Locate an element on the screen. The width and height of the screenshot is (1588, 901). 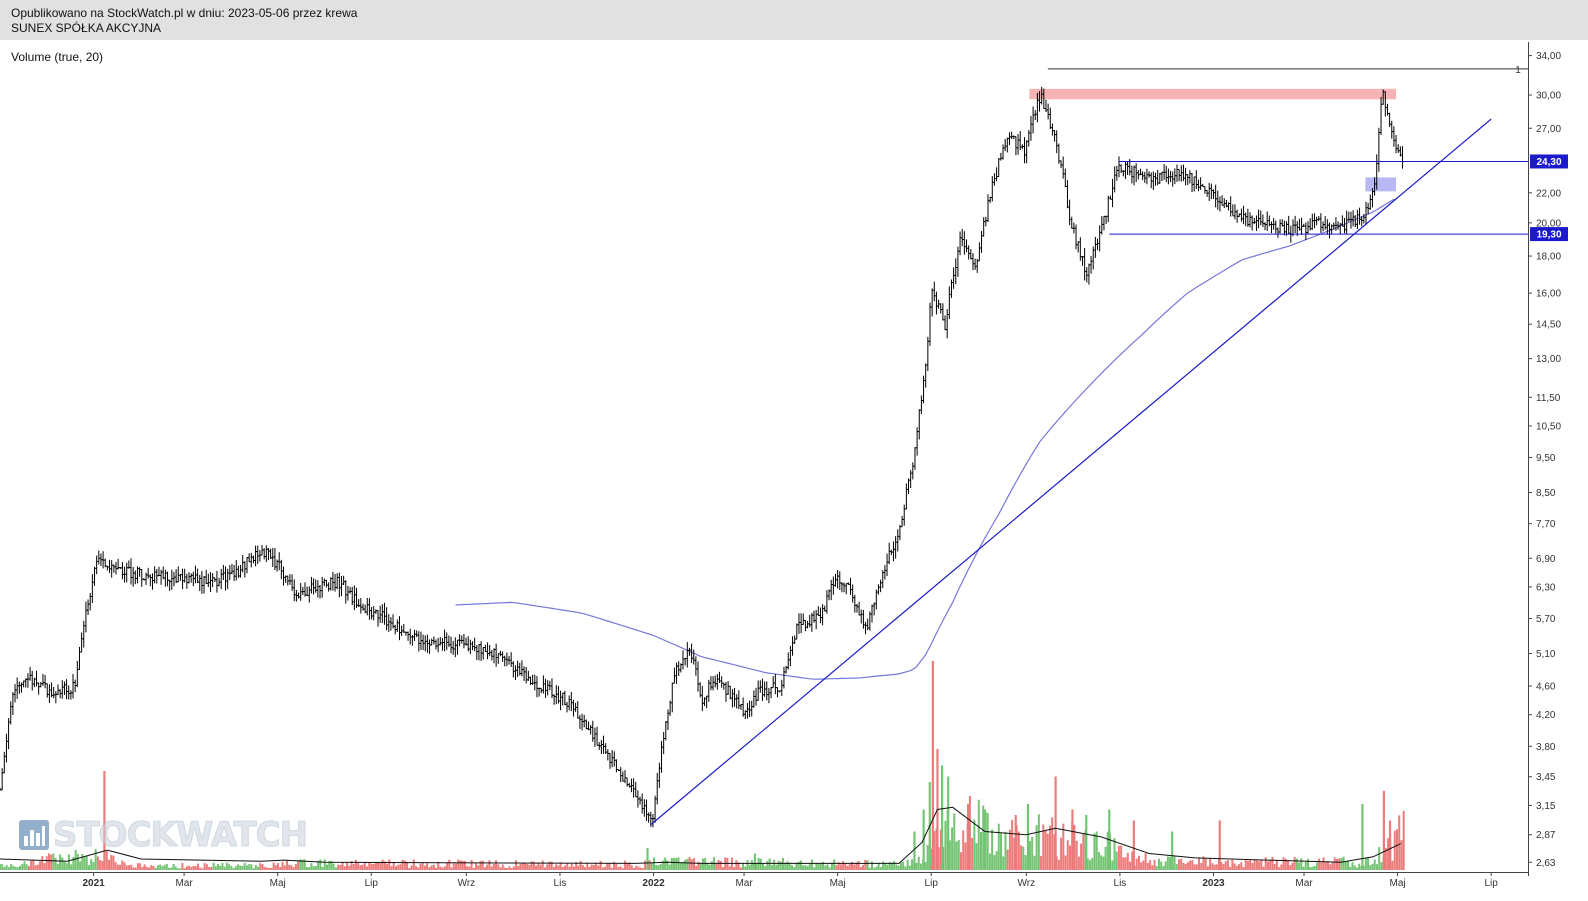
y-tick-label: 5,10 is located at coordinates (1546, 654).